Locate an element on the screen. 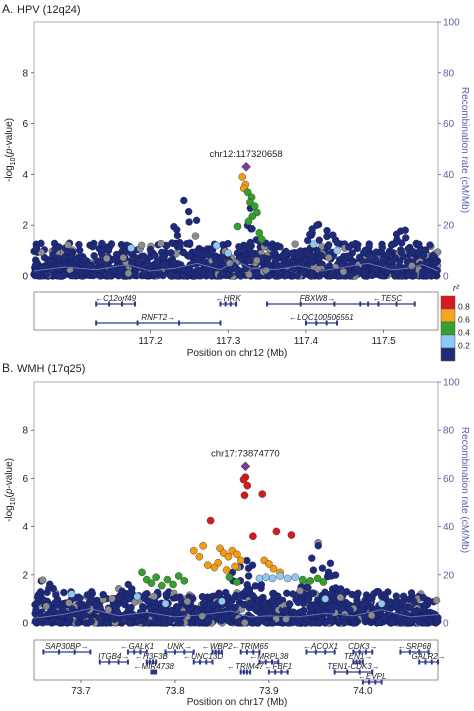  gene-mrpl38: ←MRPL38 is located at coordinates (269, 658).